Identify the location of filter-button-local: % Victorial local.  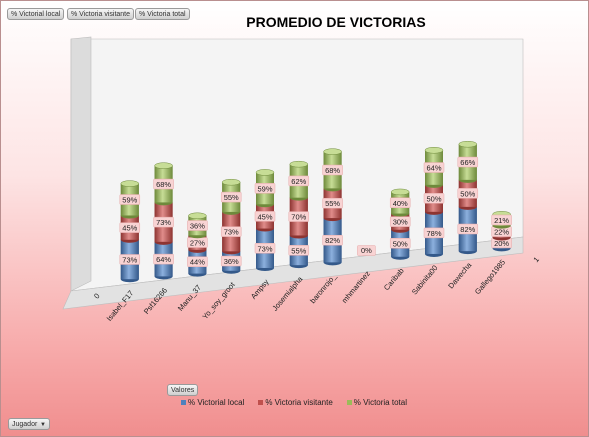
(36, 14).